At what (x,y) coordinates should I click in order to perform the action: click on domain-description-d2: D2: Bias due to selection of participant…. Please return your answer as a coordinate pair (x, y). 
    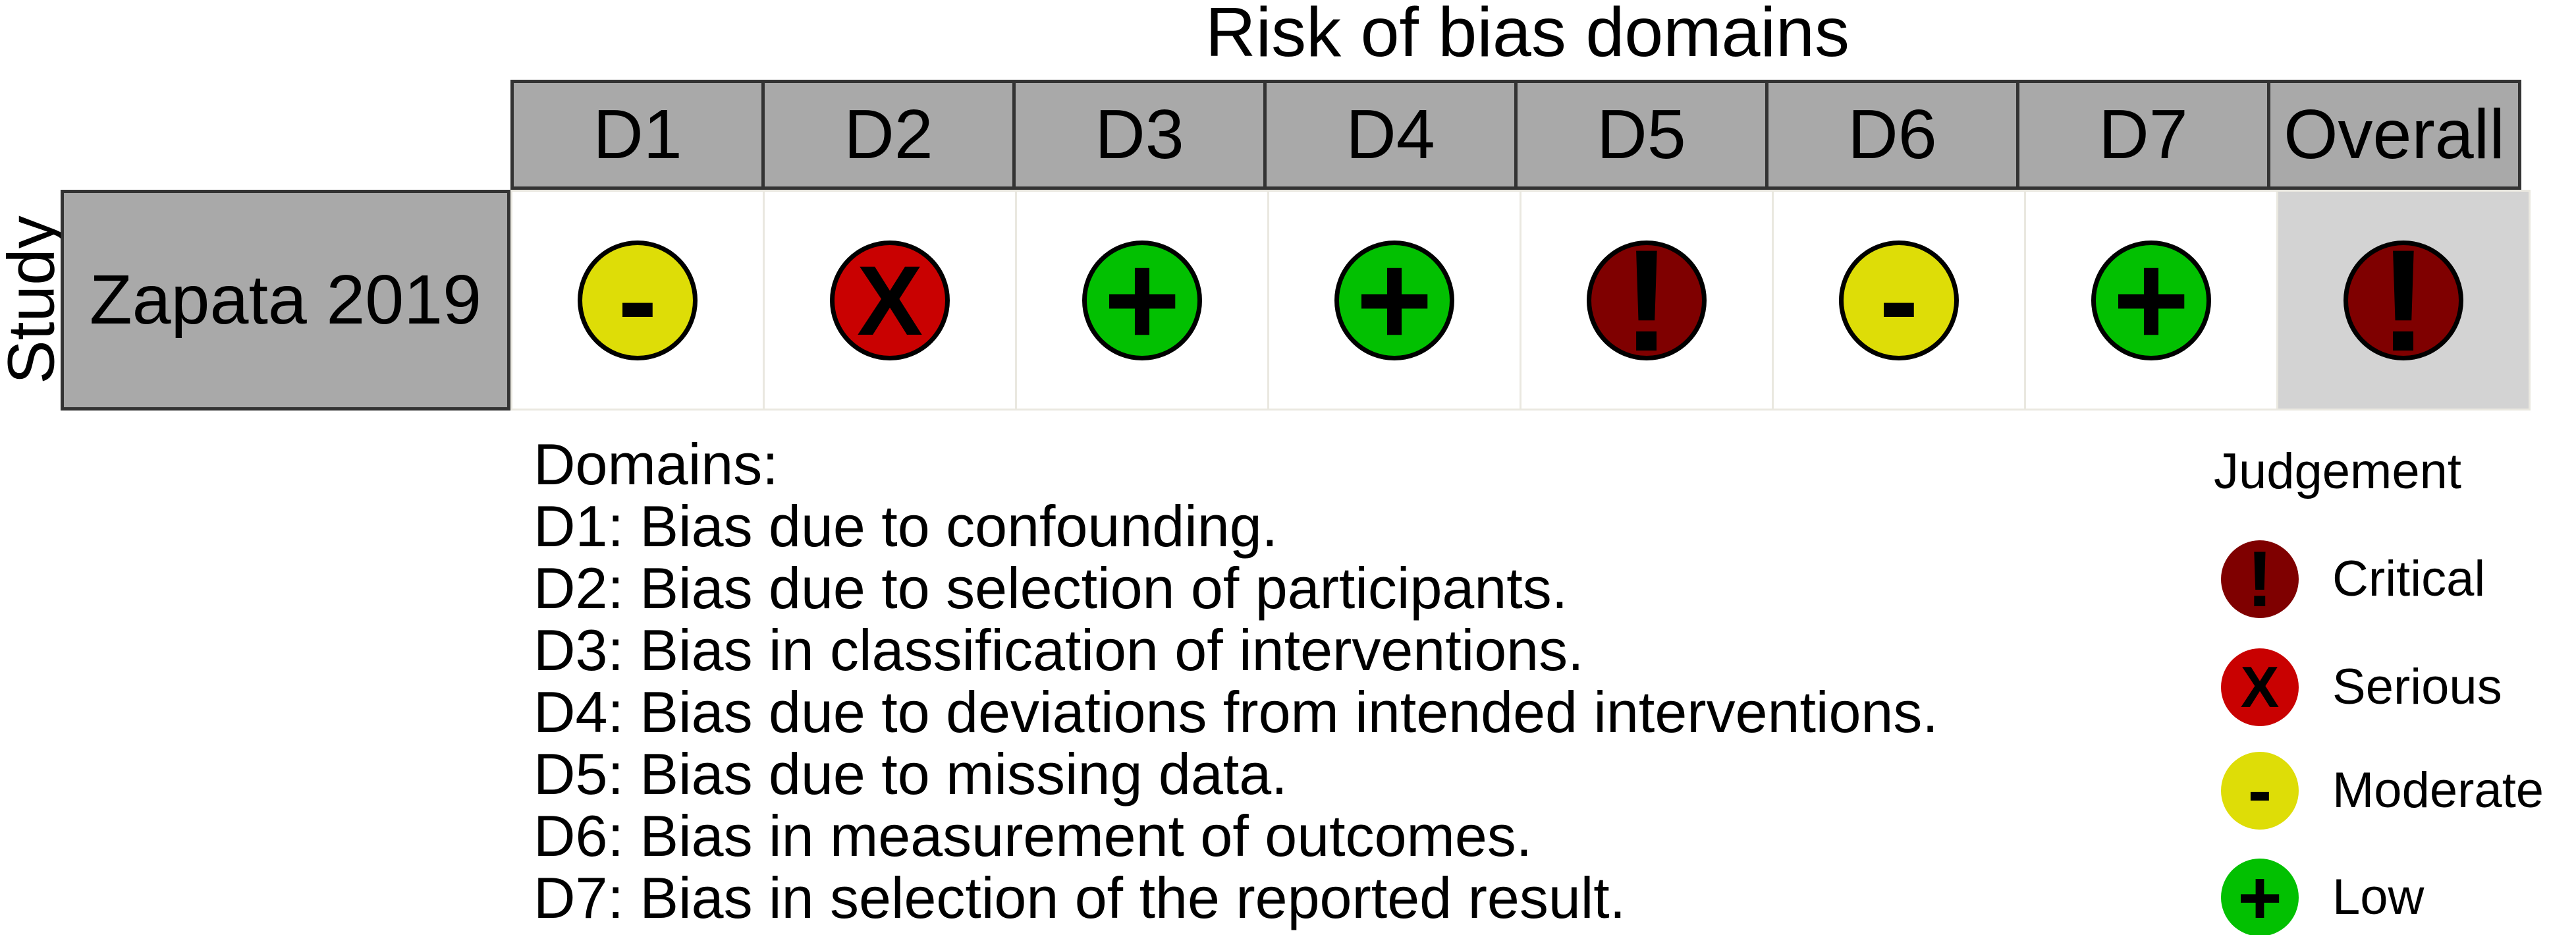
    Looking at the image, I should click on (1051, 588).